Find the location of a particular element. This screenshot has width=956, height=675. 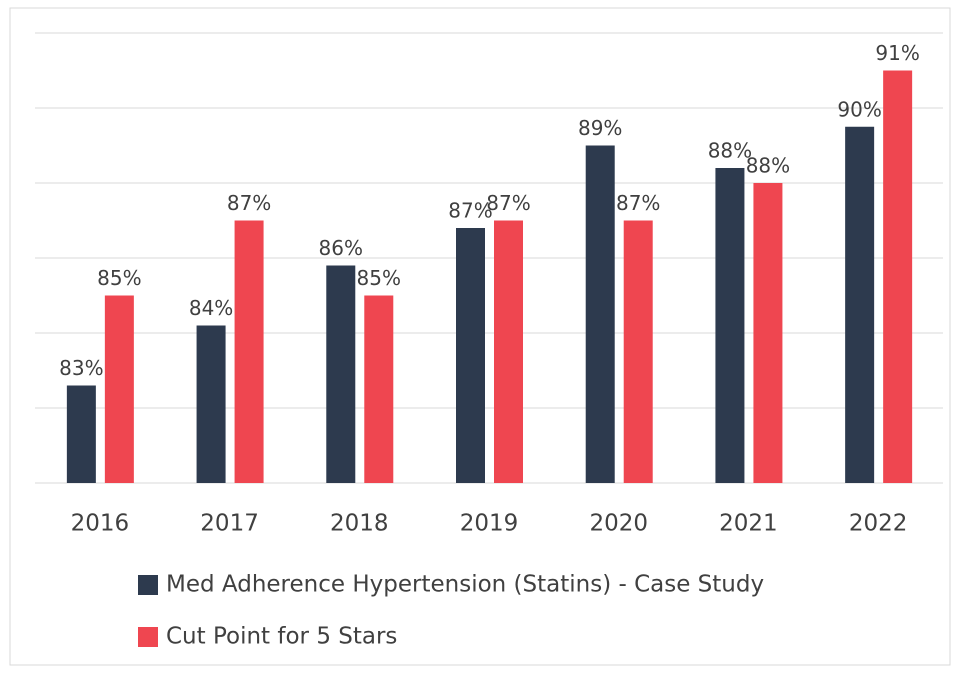

x-tick-label: 2017 is located at coordinates (229, 524).